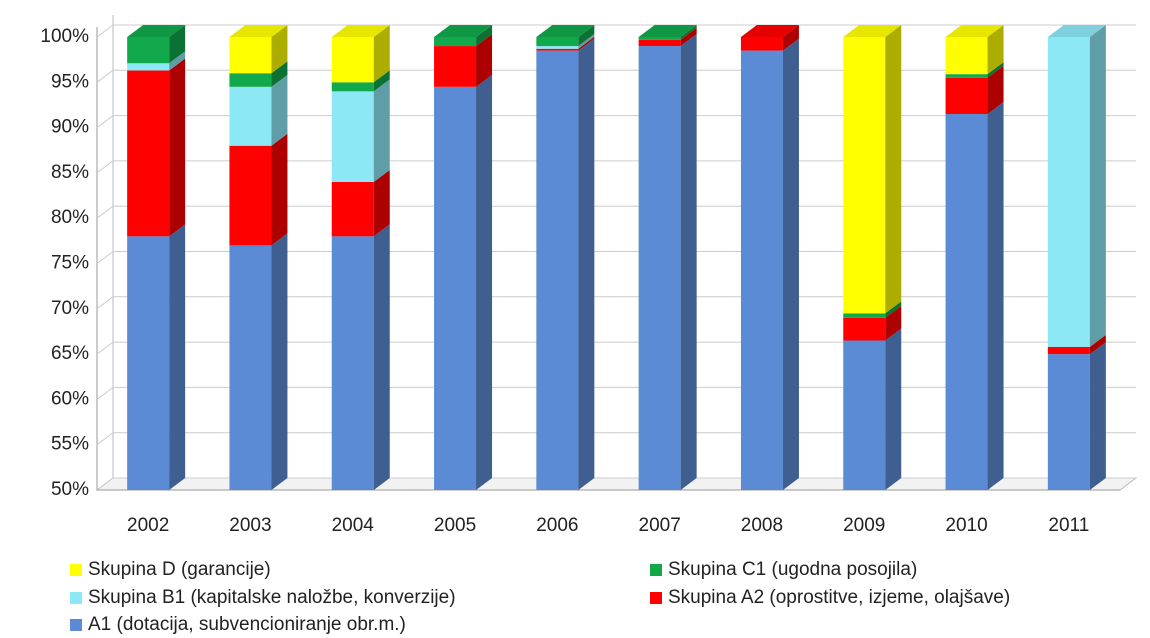  What do you see at coordinates (762, 525) in the screenshot?
I see `x-tick-label: 2008` at bounding box center [762, 525].